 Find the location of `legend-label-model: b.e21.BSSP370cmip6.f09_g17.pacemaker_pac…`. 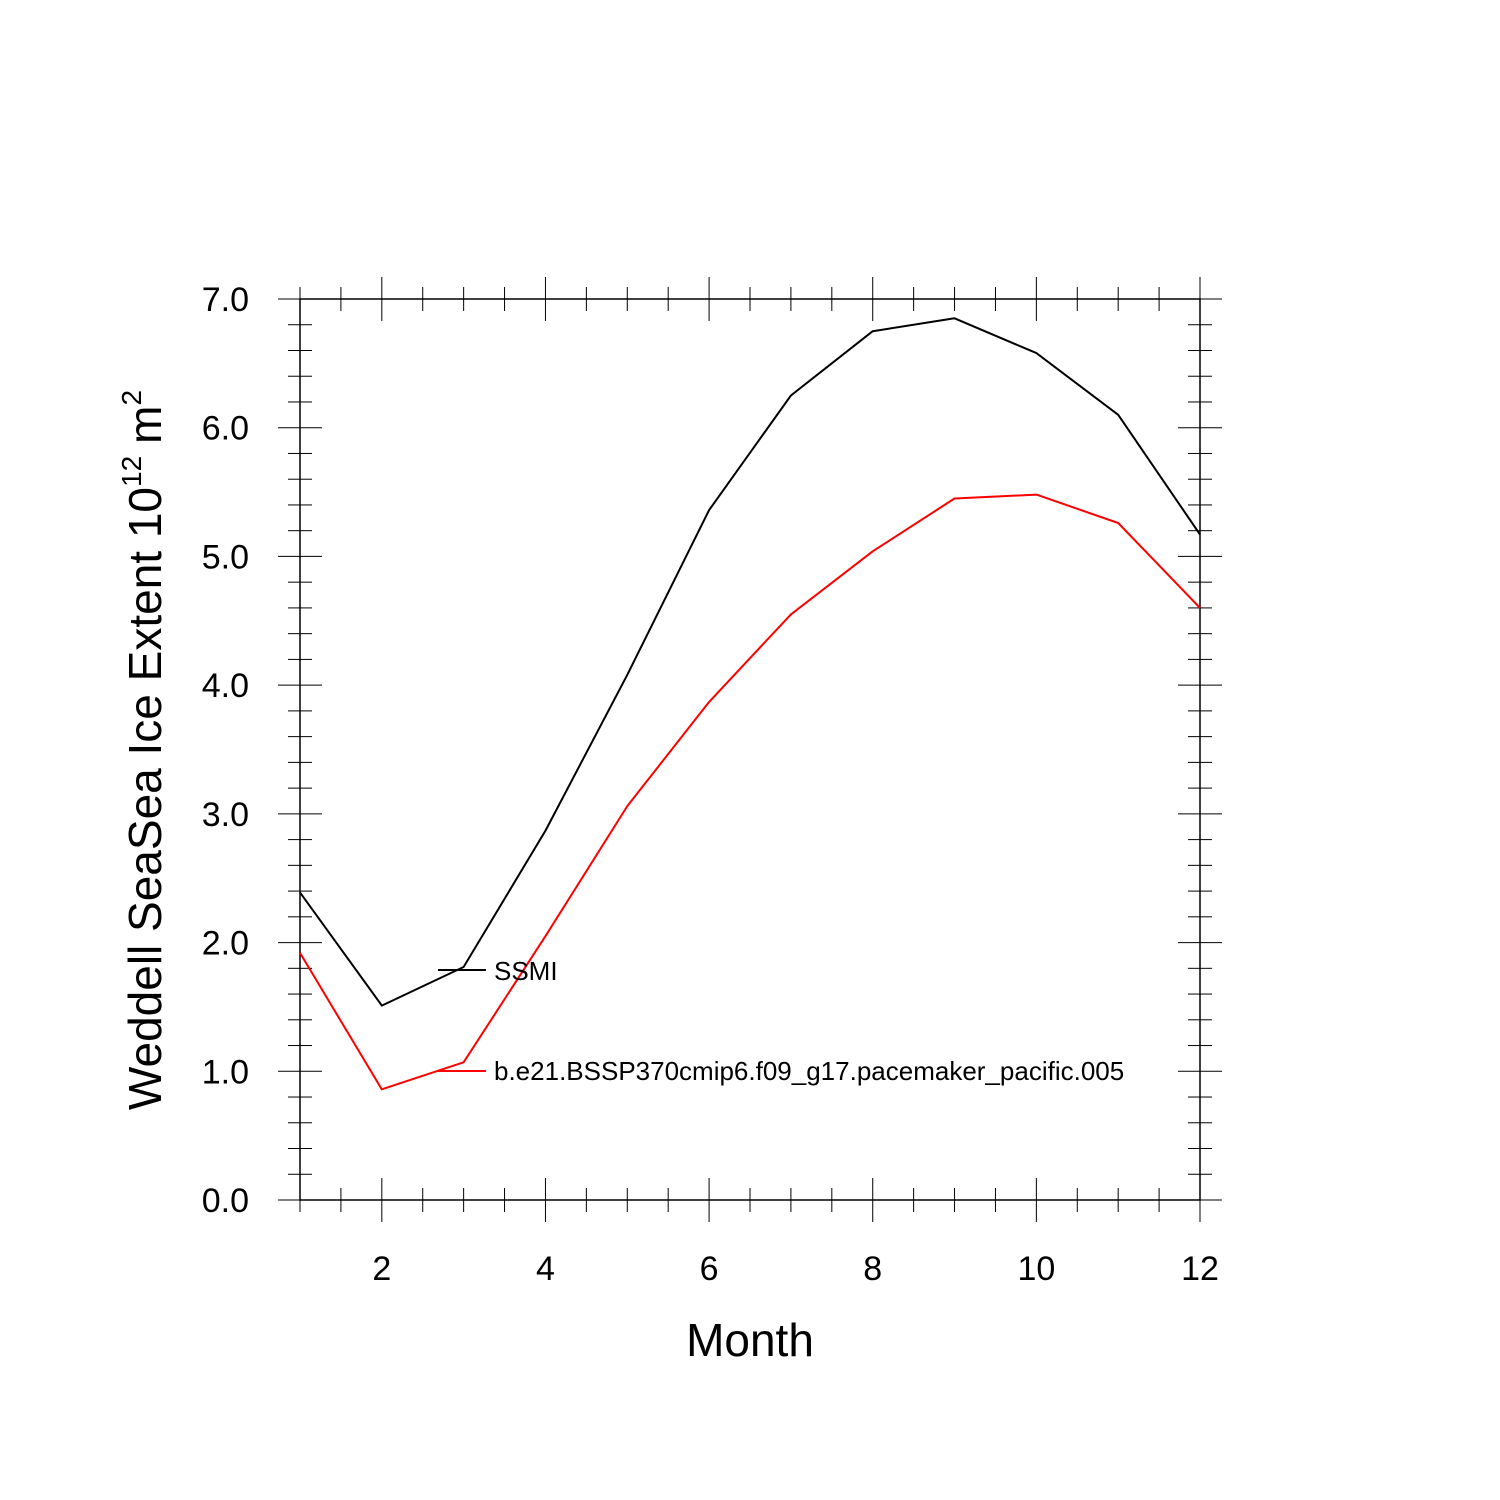

legend-label-model: b.e21.BSSP370cmip6.f09_g17.pacemaker_pac… is located at coordinates (809, 1071).